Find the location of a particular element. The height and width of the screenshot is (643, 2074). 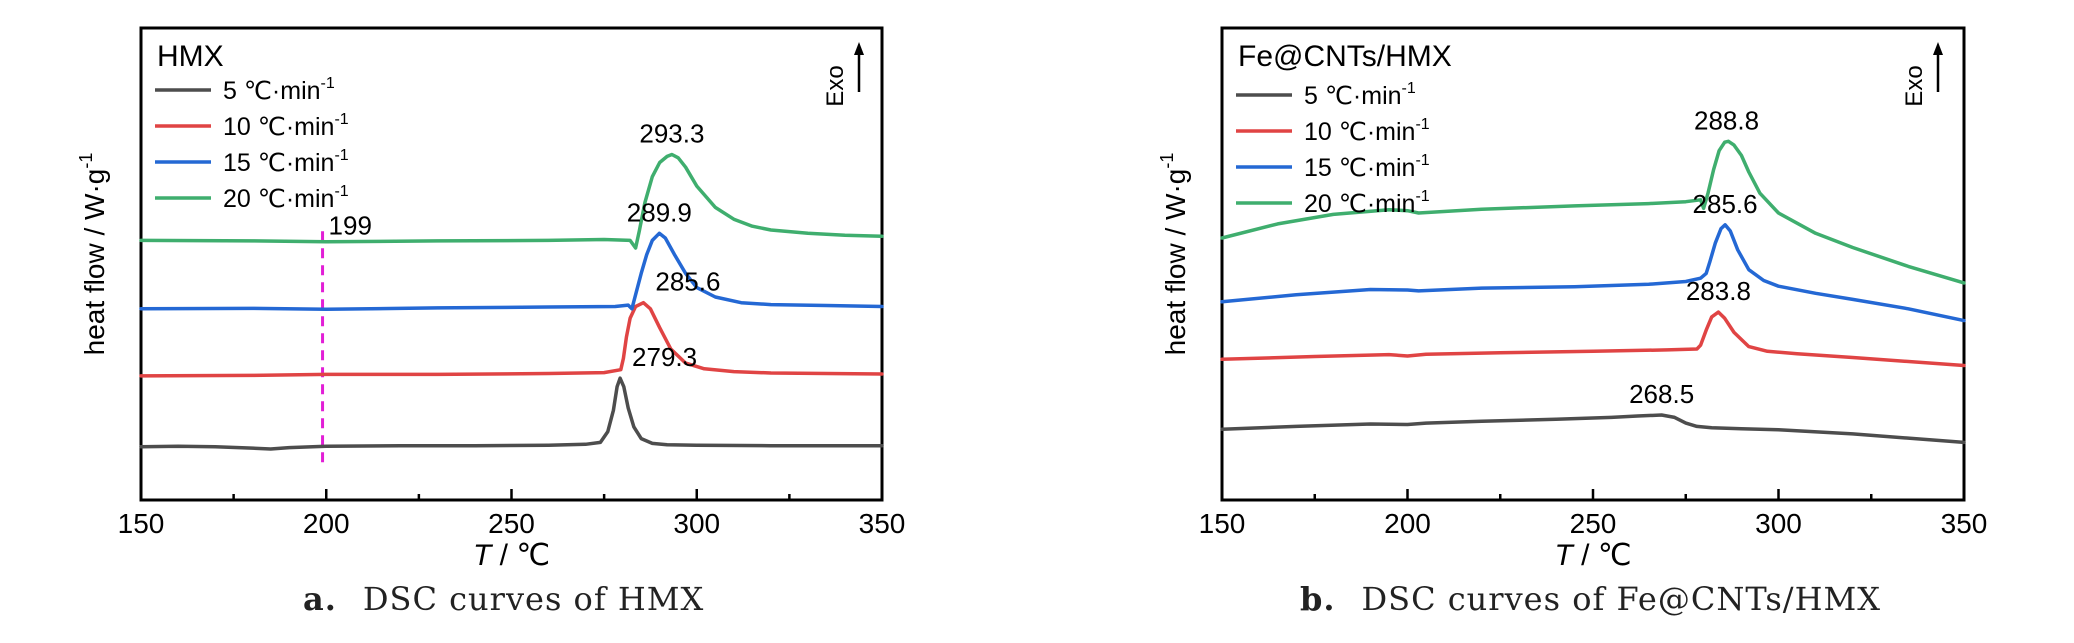

caption-a: a. DSC curves of HMX is located at coordinates (503, 599).